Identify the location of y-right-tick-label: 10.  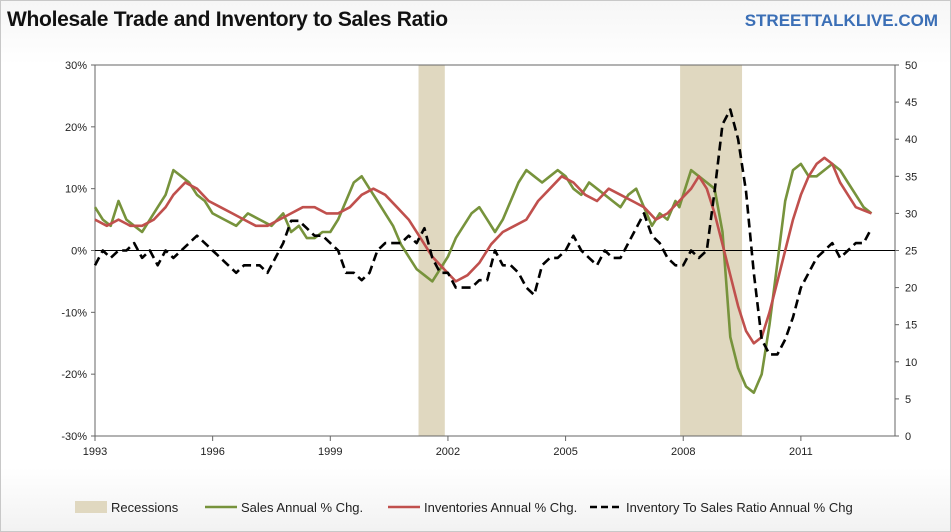
(911, 363).